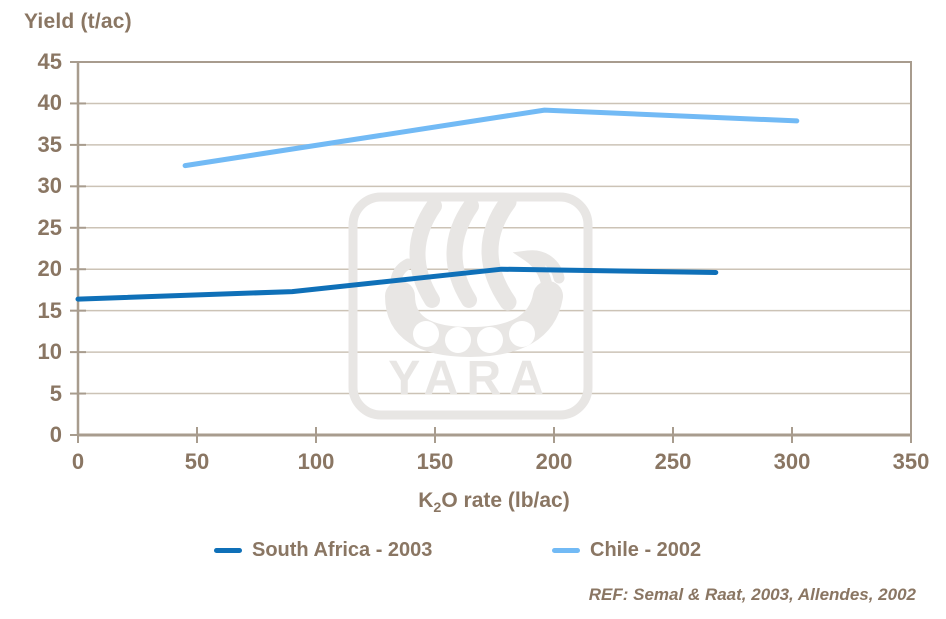 The width and height of the screenshot is (946, 619). What do you see at coordinates (197, 461) in the screenshot?
I see `x-tick-label: 50` at bounding box center [197, 461].